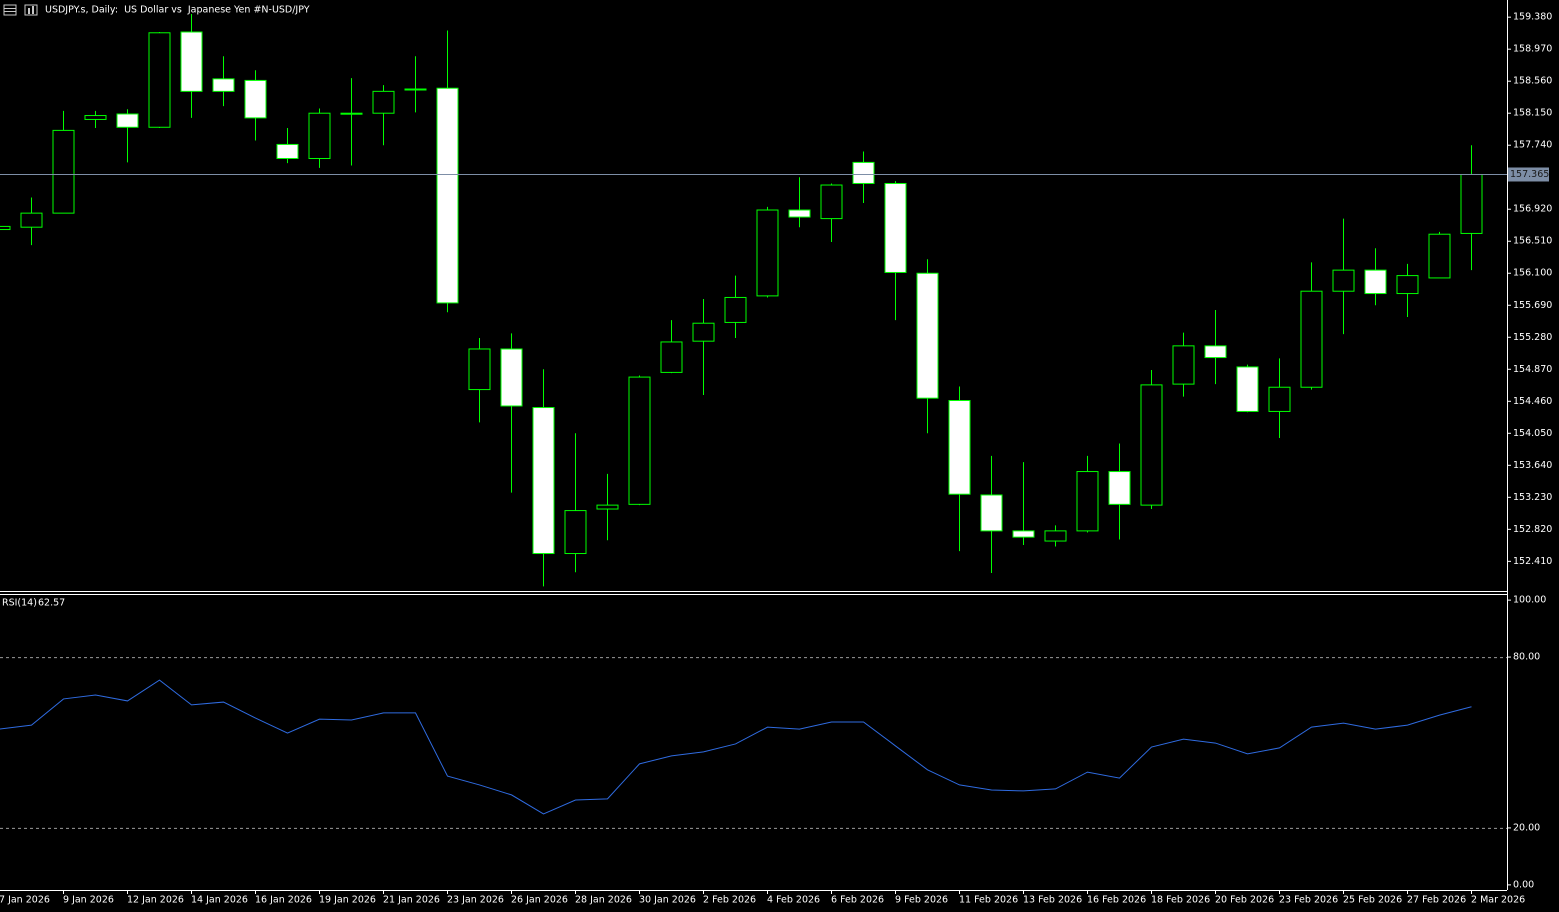  I want to click on x-tick-label: 25 Feb 2026, so click(1372, 900).